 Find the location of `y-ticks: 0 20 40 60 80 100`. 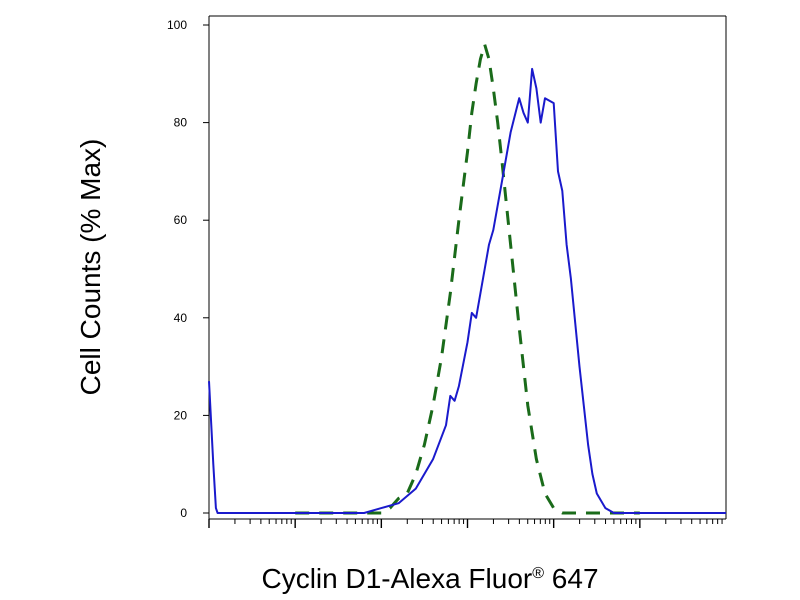

y-ticks: 0 20 40 60 80 100 is located at coordinates (188, 269).